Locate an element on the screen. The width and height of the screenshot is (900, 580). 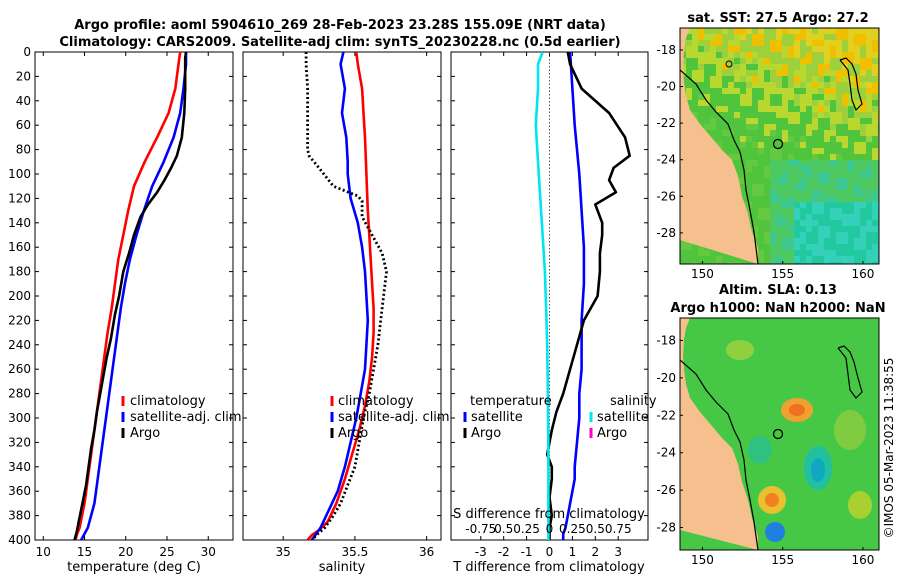
sla-contour is located at coordinates (719, 454).